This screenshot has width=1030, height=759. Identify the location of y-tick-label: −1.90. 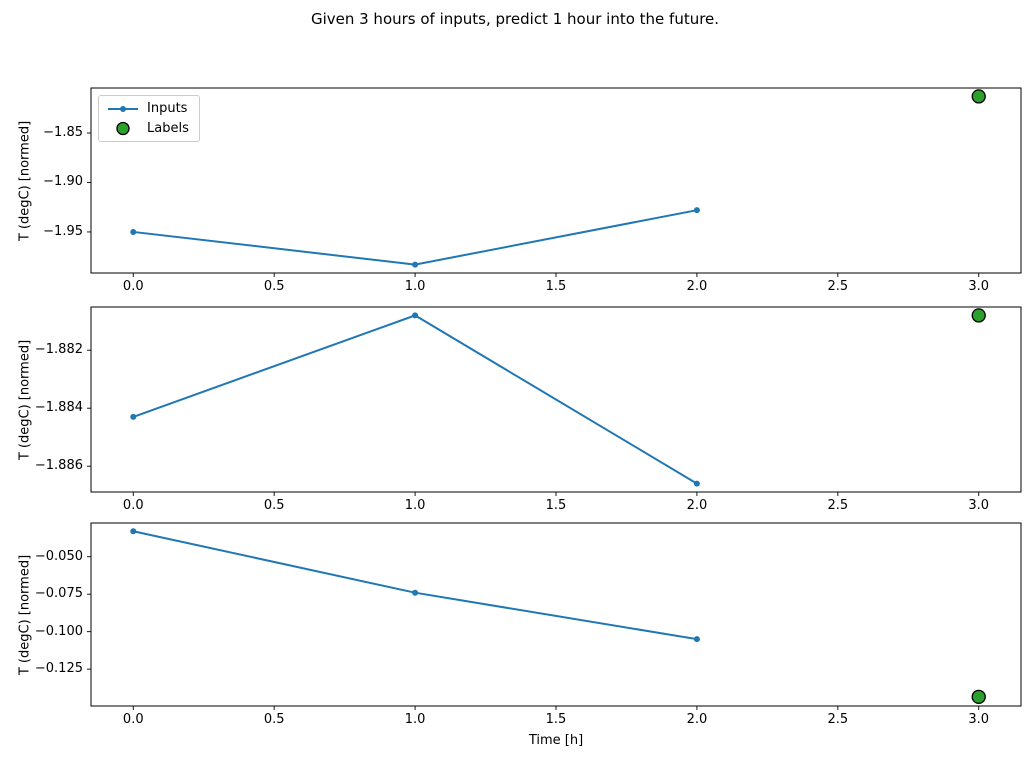
(63, 182).